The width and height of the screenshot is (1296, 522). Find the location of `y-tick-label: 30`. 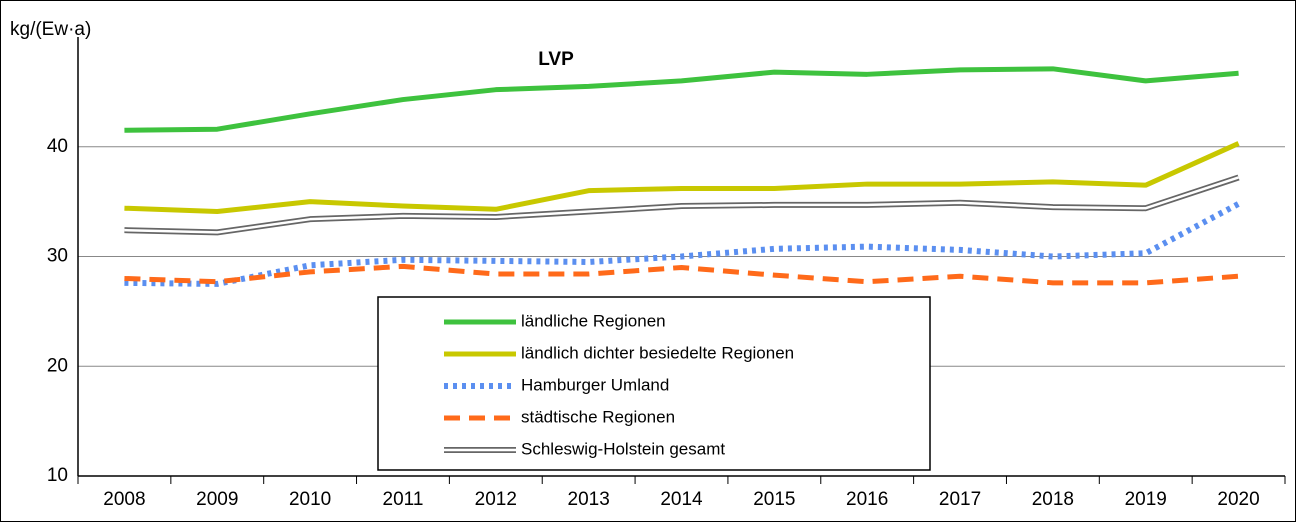

y-tick-label: 30 is located at coordinates (57, 256).